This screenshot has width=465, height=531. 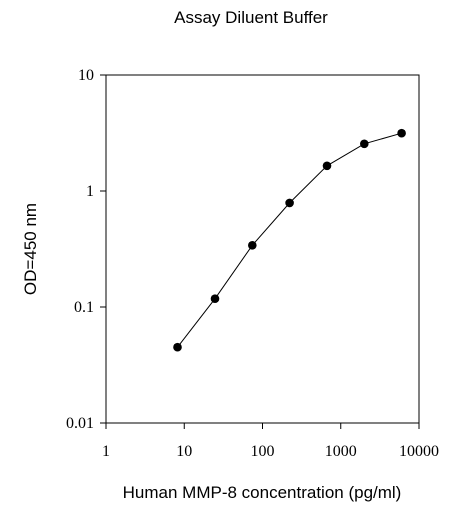 What do you see at coordinates (419, 451) in the screenshot?
I see `x-tick-label: 10000` at bounding box center [419, 451].